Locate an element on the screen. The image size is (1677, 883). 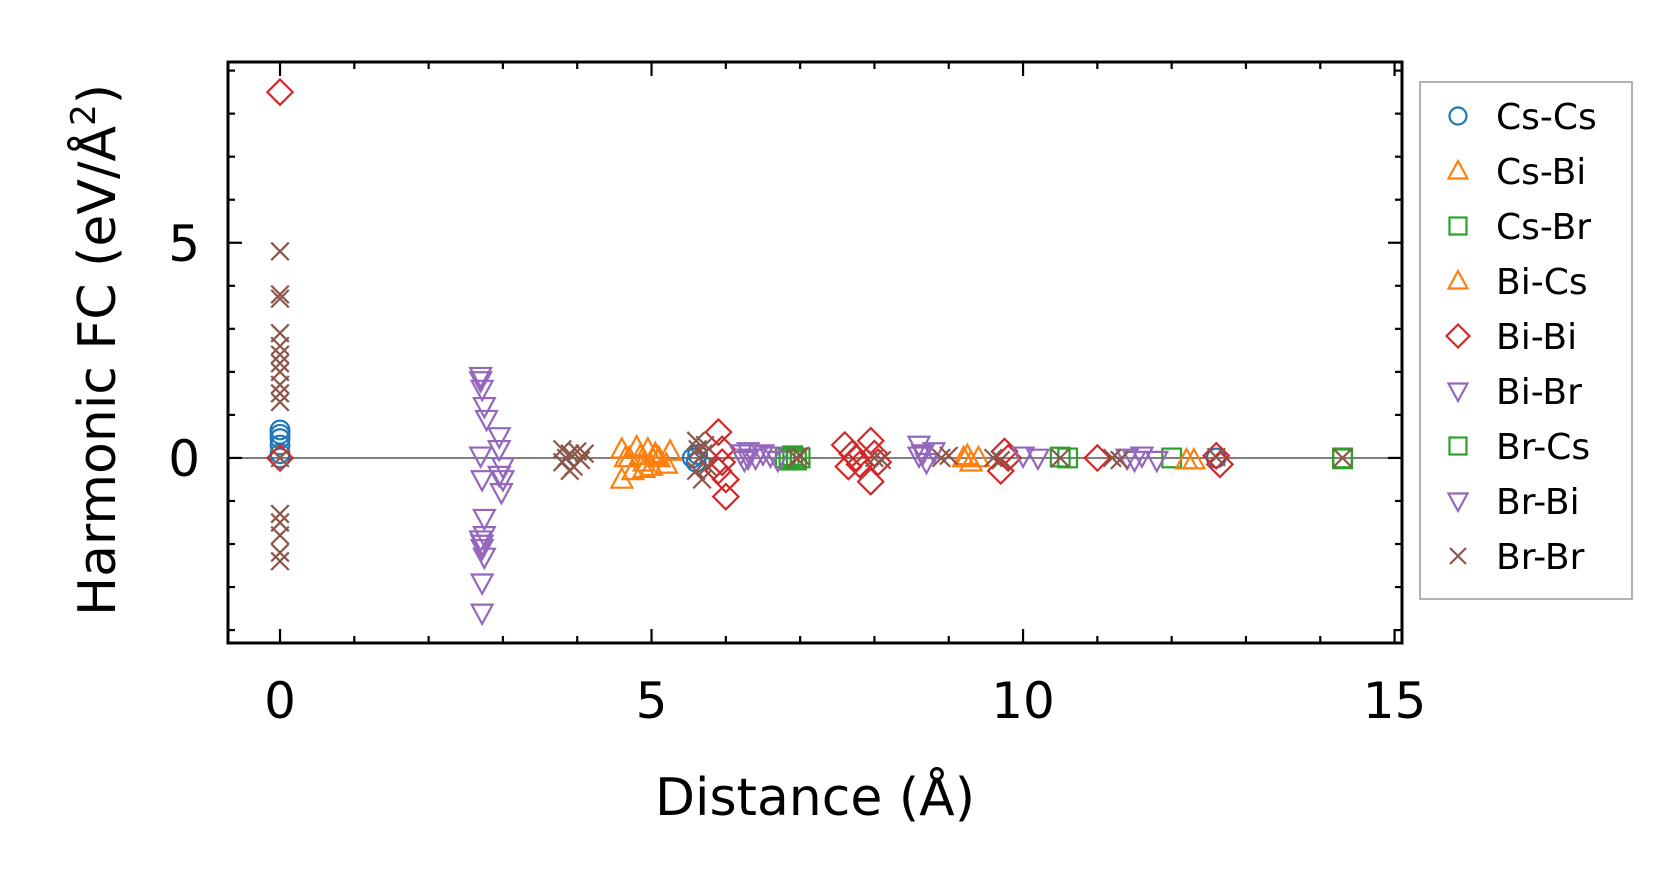
legend-label: Bi-Bi is located at coordinates (1536, 337).